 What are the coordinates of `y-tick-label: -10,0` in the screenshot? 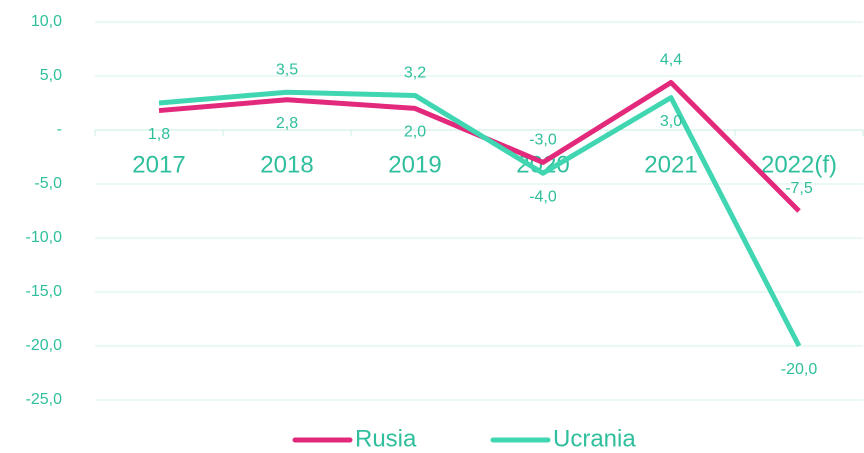 It's located at (44, 237).